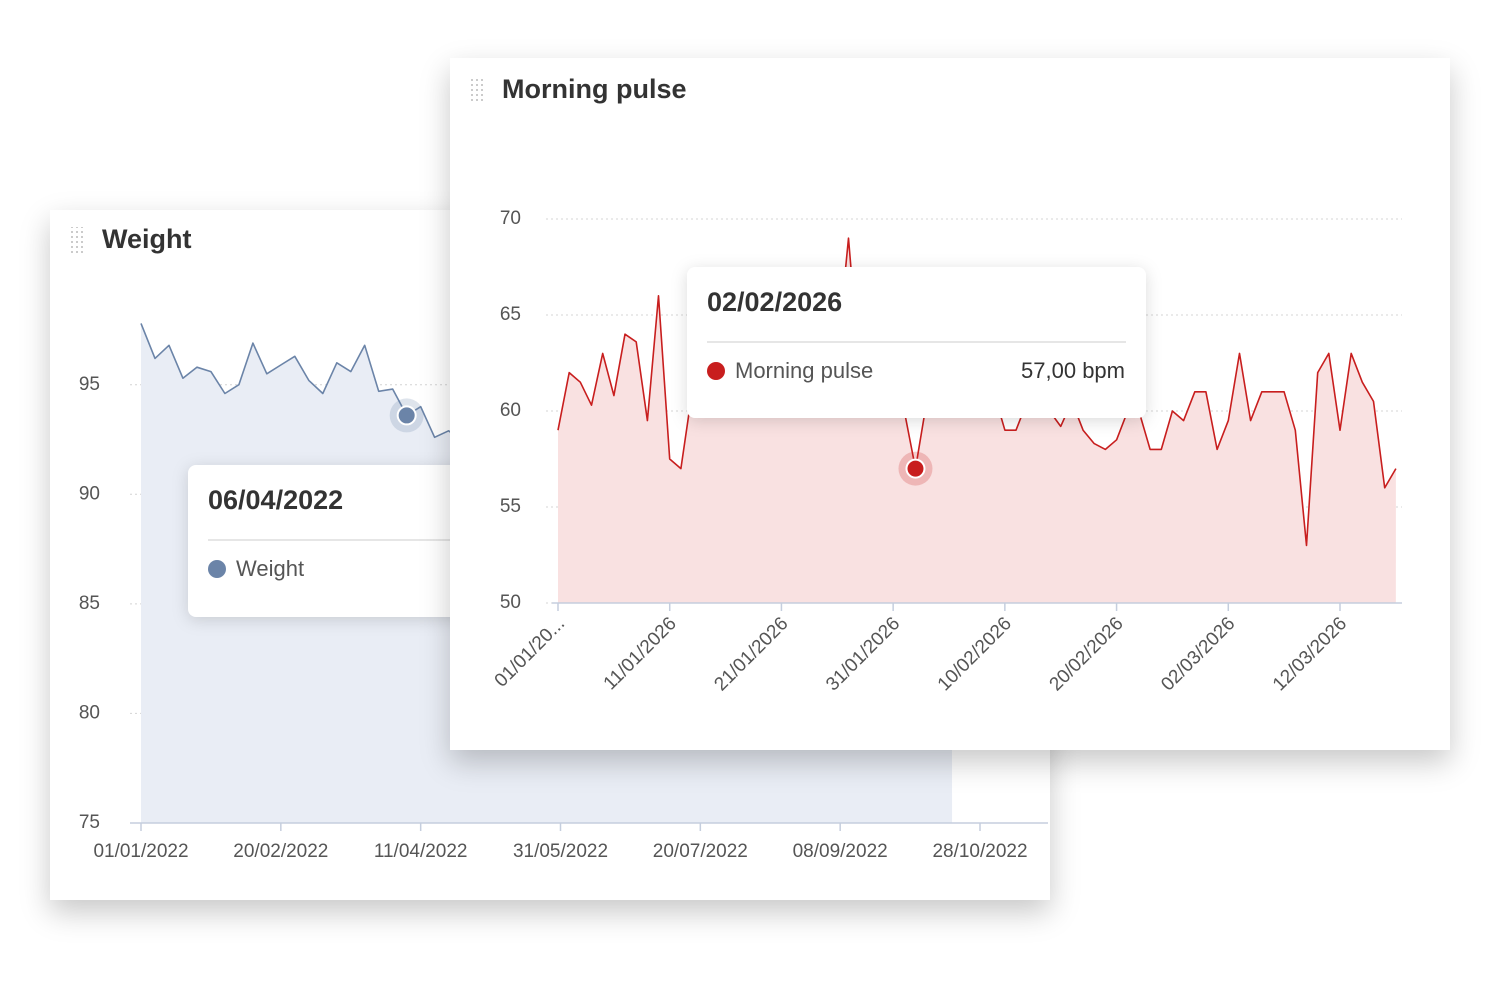 The width and height of the screenshot is (1500, 1000). Describe the element at coordinates (510, 506) in the screenshot. I see `y-tick-label: 55` at that location.